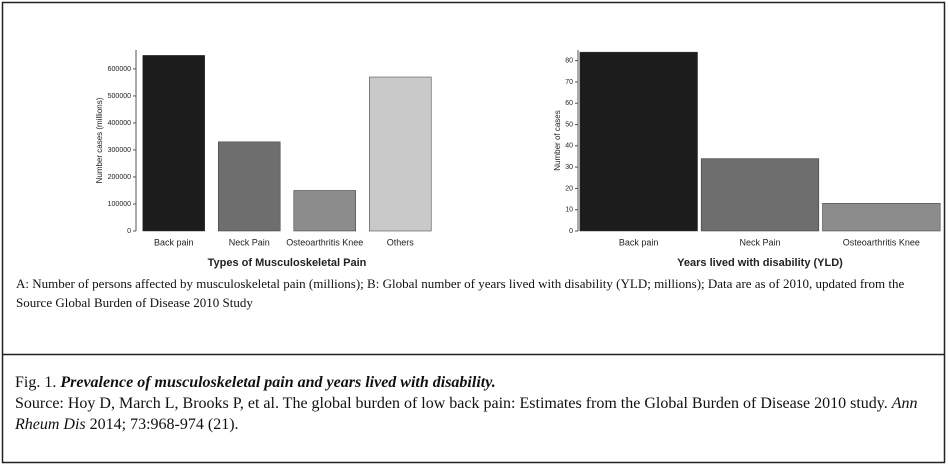 This screenshot has height=466, width=948. Describe the element at coordinates (119, 123) in the screenshot. I see `y-tick-label: 400000` at that location.